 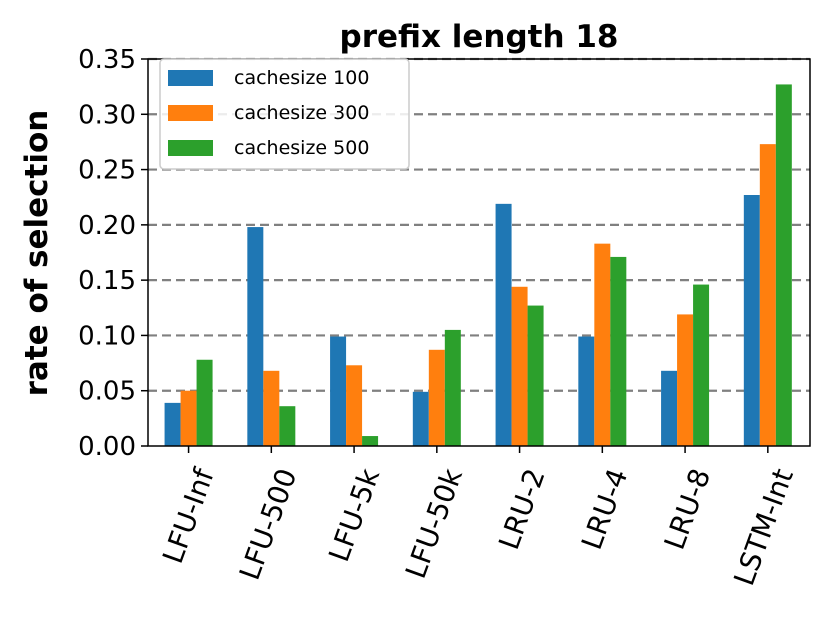 I want to click on y-tick-label: 0.10, so click(x=107, y=336).